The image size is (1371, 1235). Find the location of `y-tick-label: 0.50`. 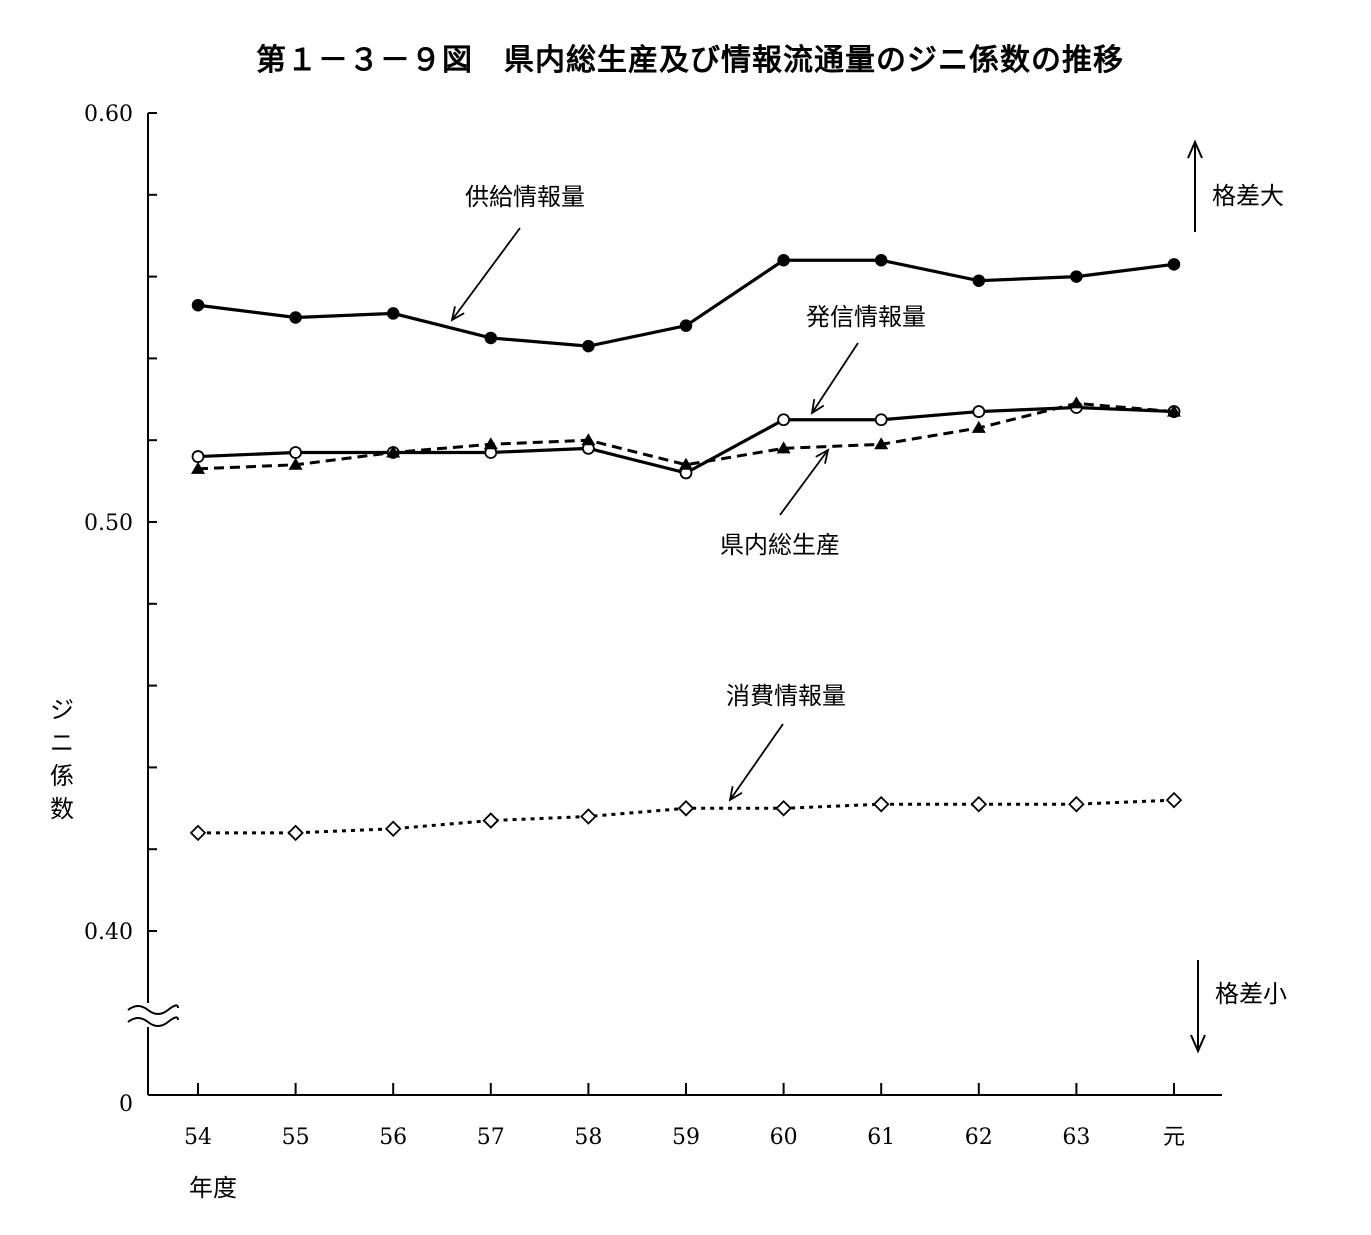

y-tick-label: 0.50 is located at coordinates (108, 523).